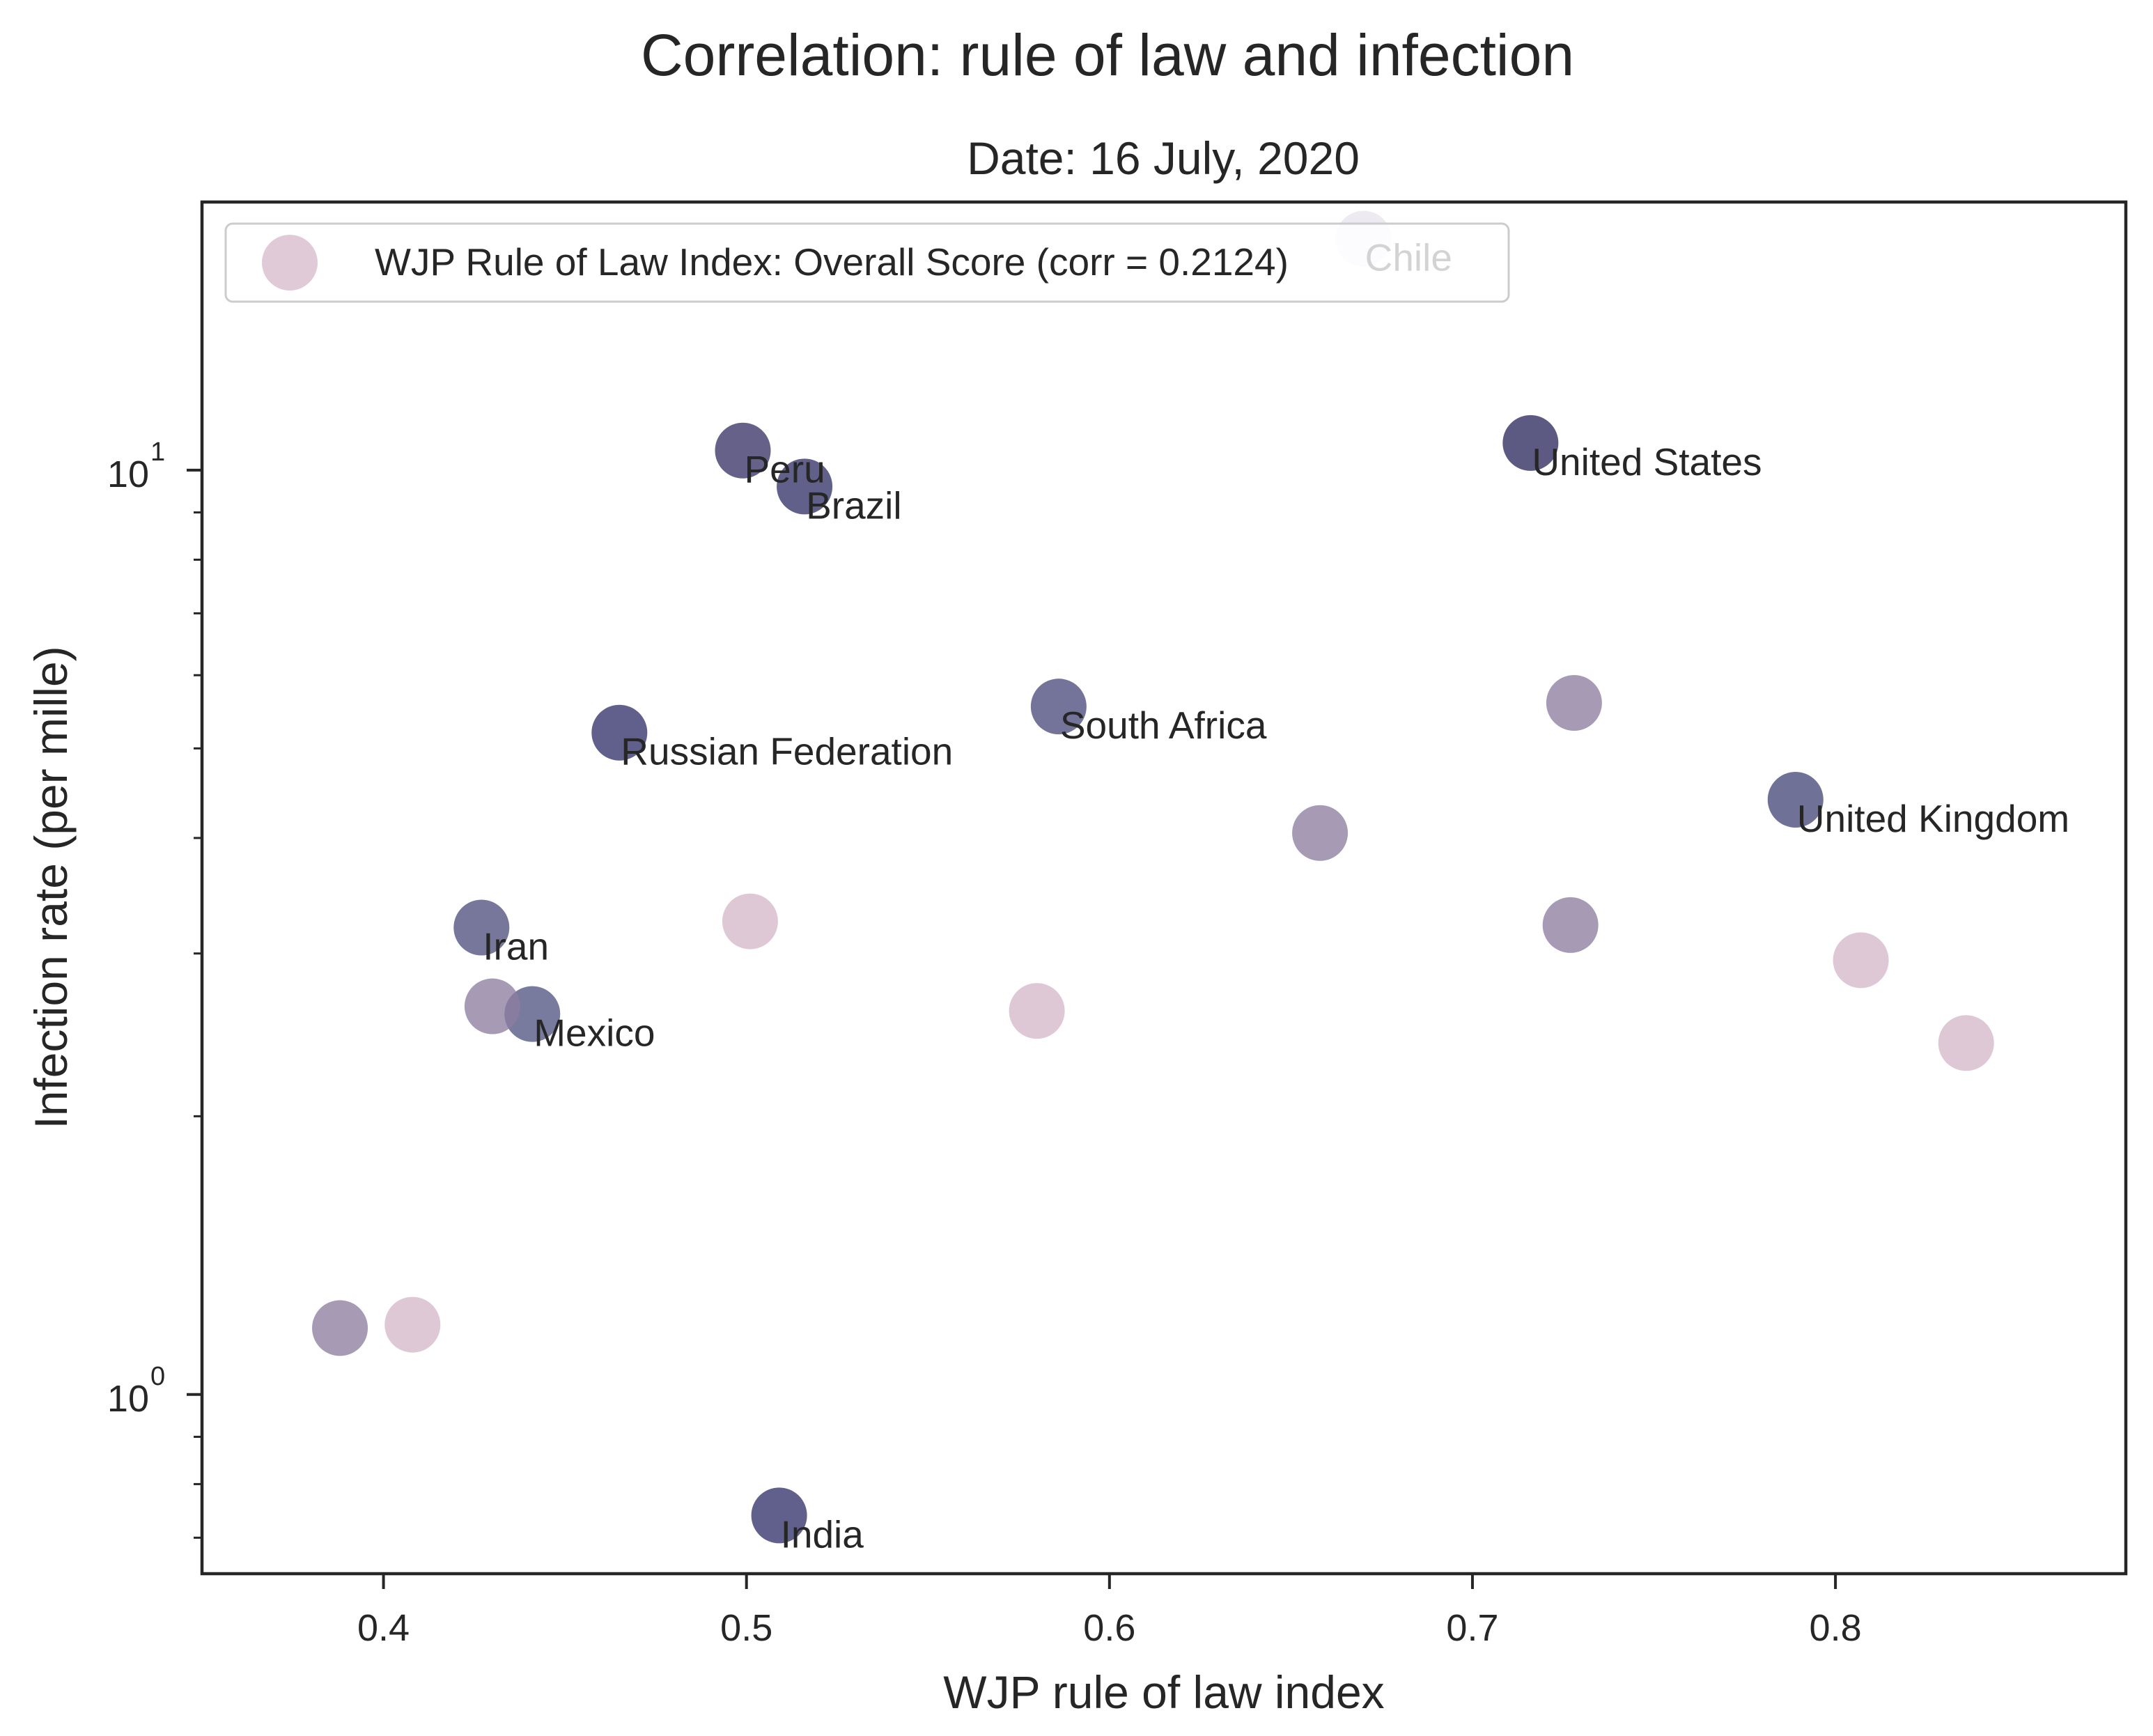 This screenshot has height=1736, width=2153. Describe the element at coordinates (516, 947) in the screenshot. I see `point-label: Iran` at that location.